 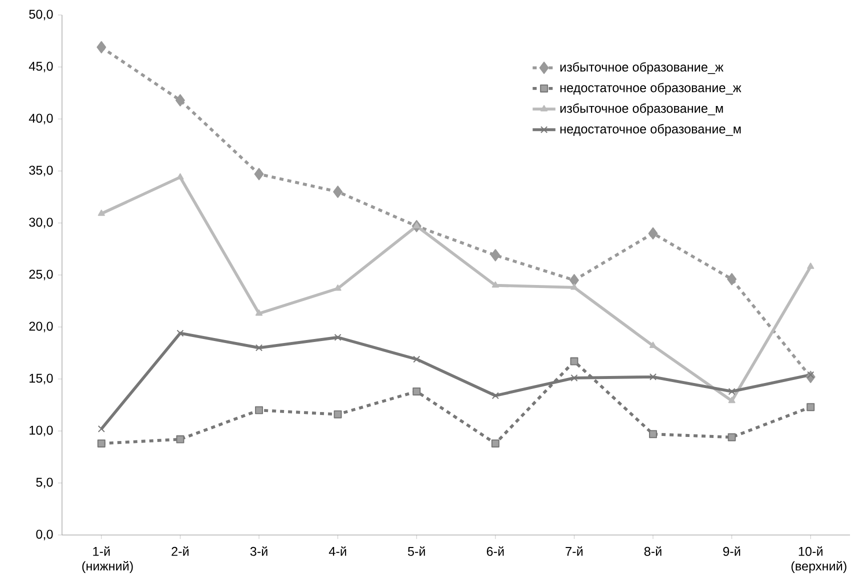 What do you see at coordinates (44, 535) in the screenshot?
I see `y-tick-label: 0,0` at bounding box center [44, 535].